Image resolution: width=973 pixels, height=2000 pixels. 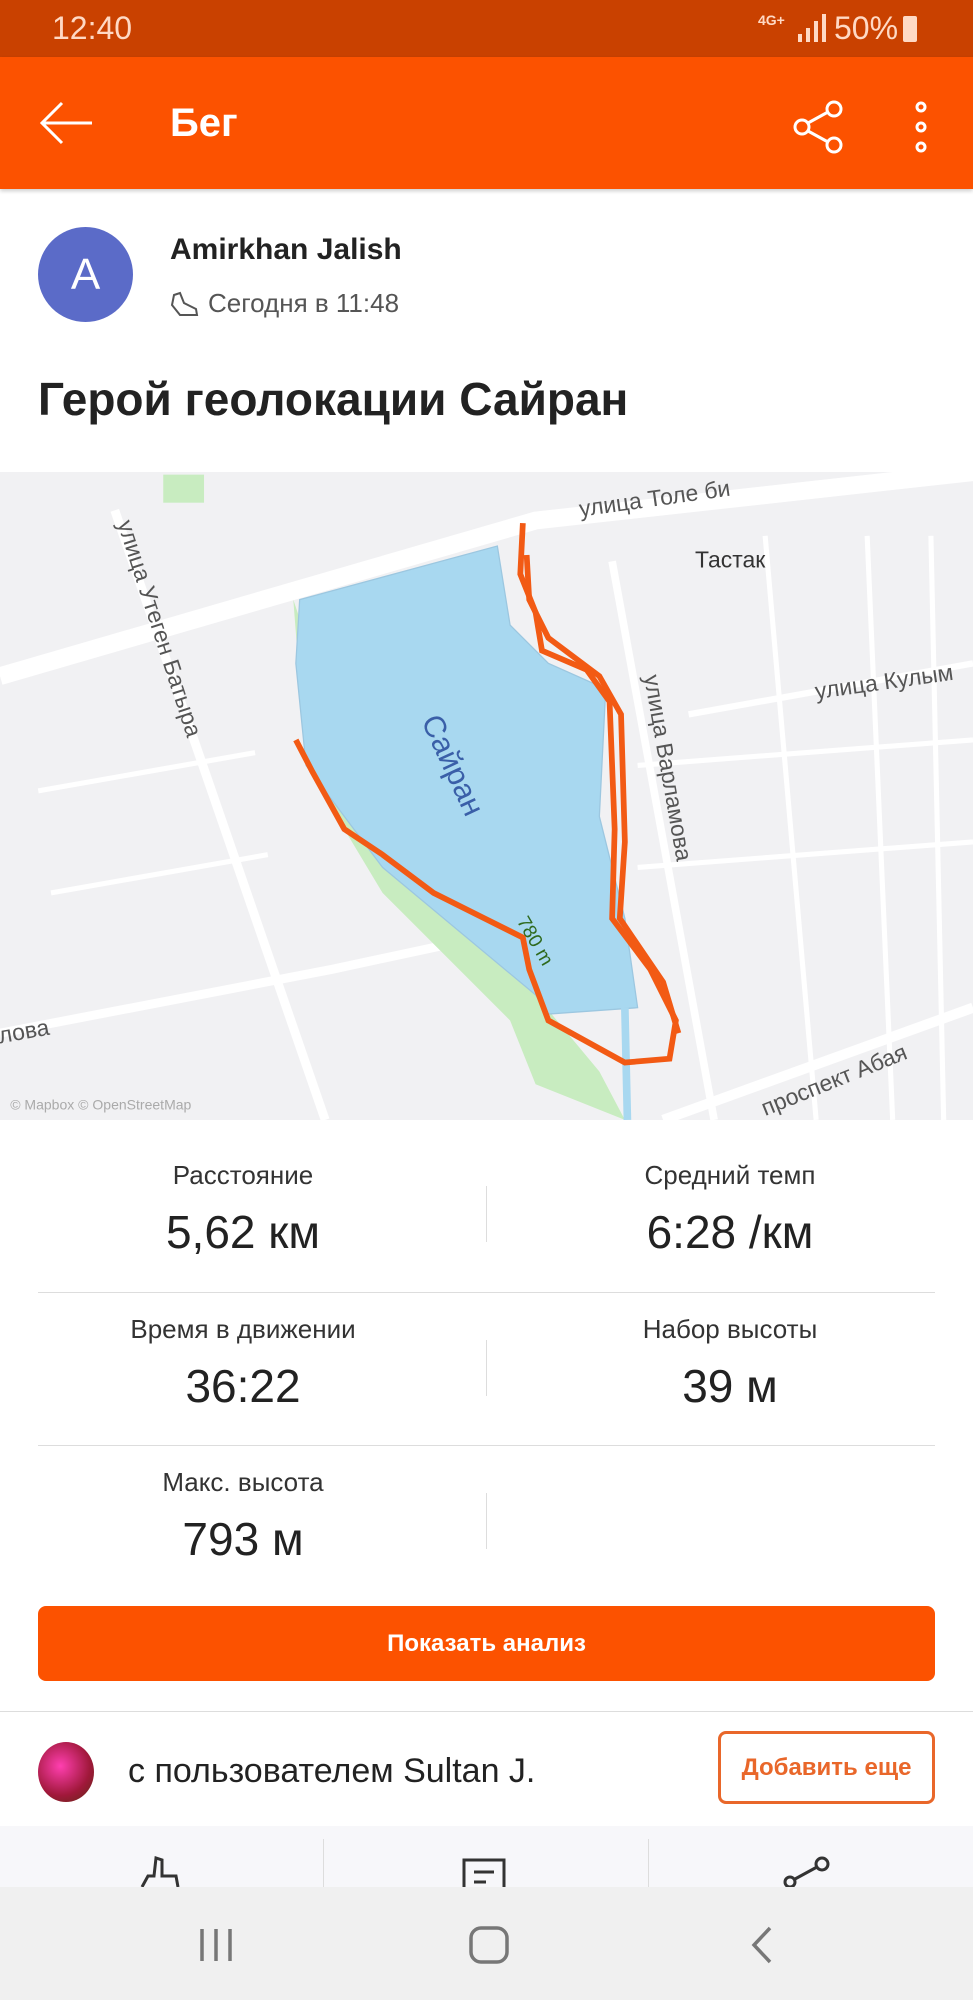 I want to click on companion-avatar, so click(x=66, y=1772).